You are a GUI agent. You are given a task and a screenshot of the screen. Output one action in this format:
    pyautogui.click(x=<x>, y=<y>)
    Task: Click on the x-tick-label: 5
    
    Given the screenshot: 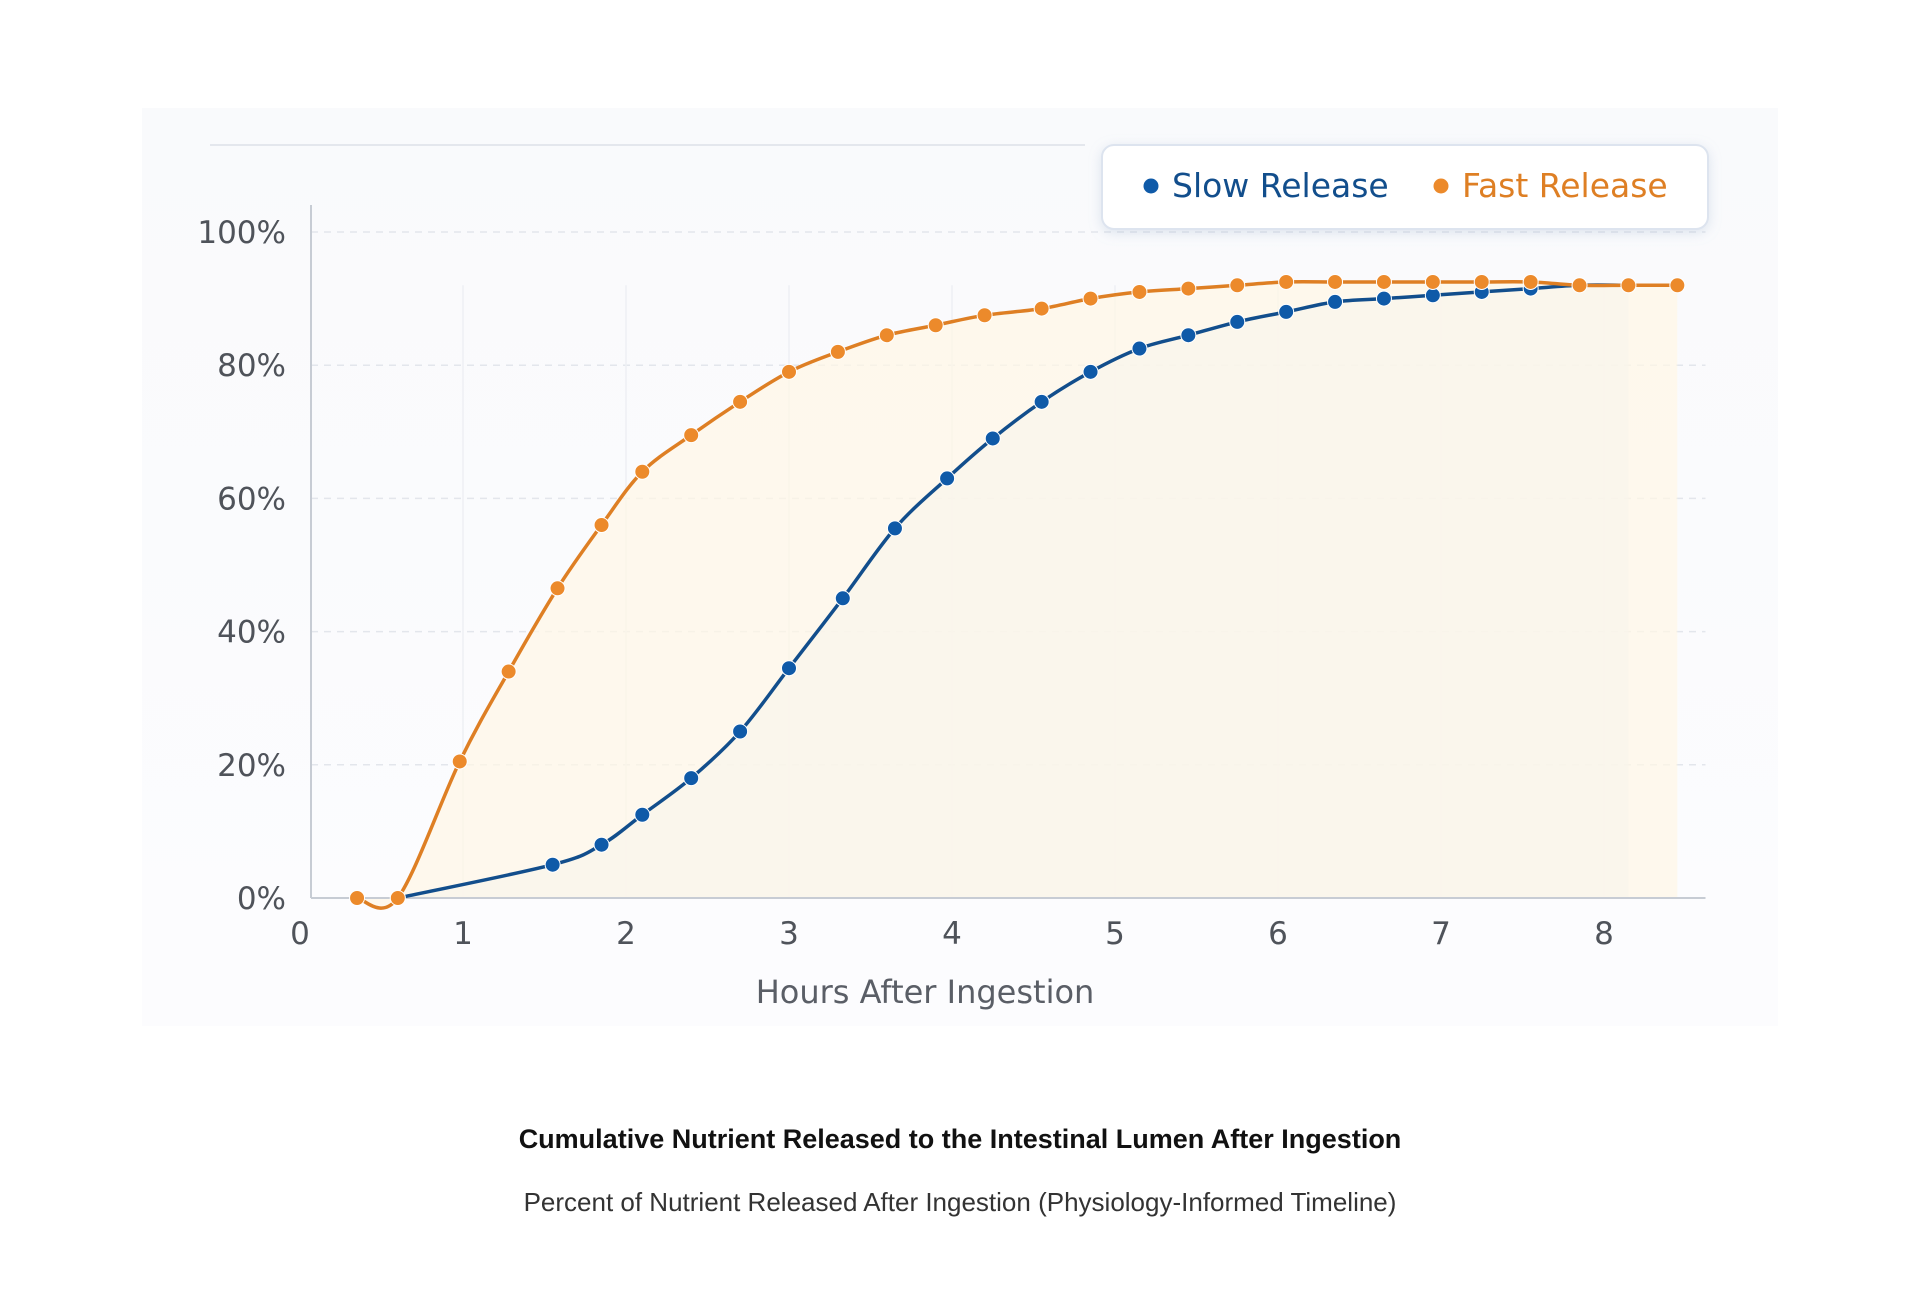 What is the action you would take?
    pyautogui.click(x=1115, y=934)
    